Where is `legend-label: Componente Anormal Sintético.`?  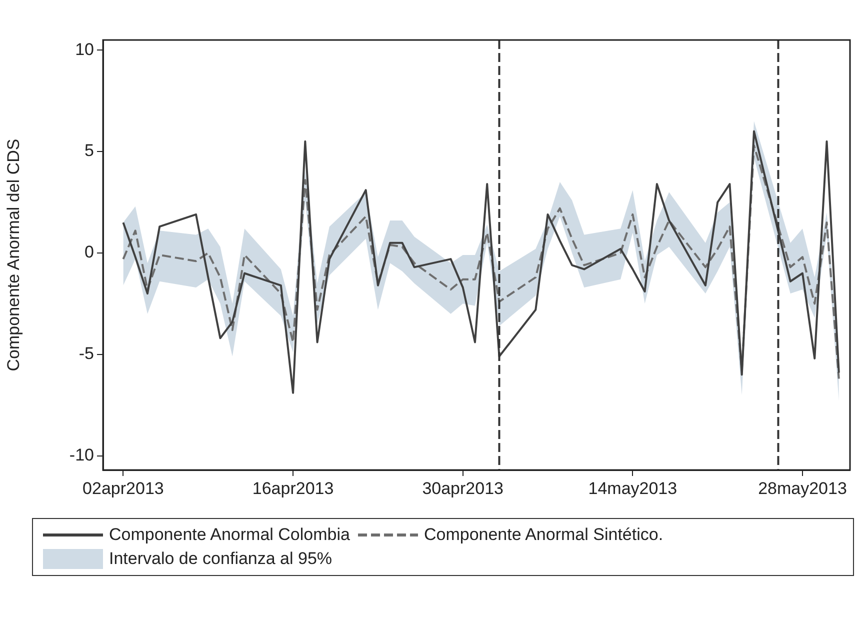 legend-label: Componente Anormal Sintético. is located at coordinates (544, 535).